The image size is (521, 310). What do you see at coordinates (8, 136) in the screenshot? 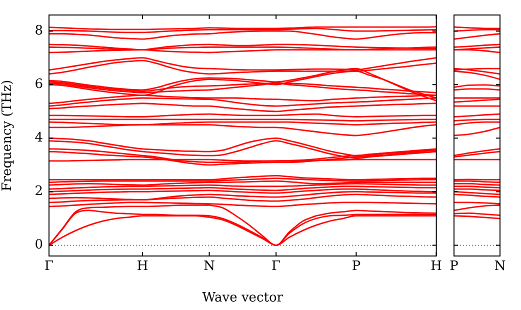
I see `y-axis-title: Frequency (THz)` at bounding box center [8, 136].